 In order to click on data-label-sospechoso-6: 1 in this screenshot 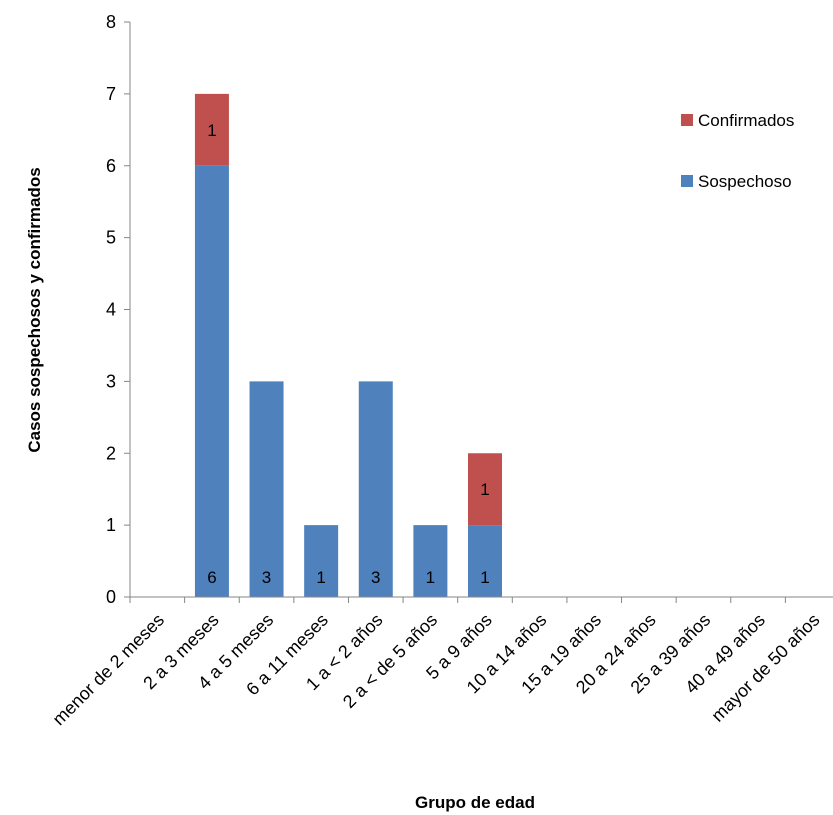, I will do `click(484, 577)`.